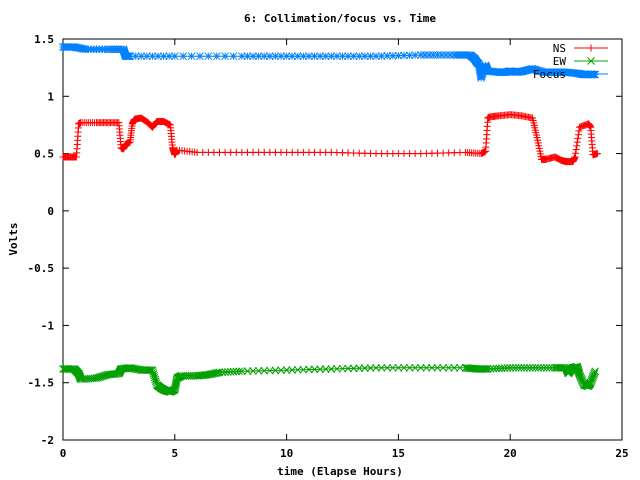 This screenshot has width=640, height=480. Describe the element at coordinates (330, 138) in the screenshot. I see `series-ns` at that location.